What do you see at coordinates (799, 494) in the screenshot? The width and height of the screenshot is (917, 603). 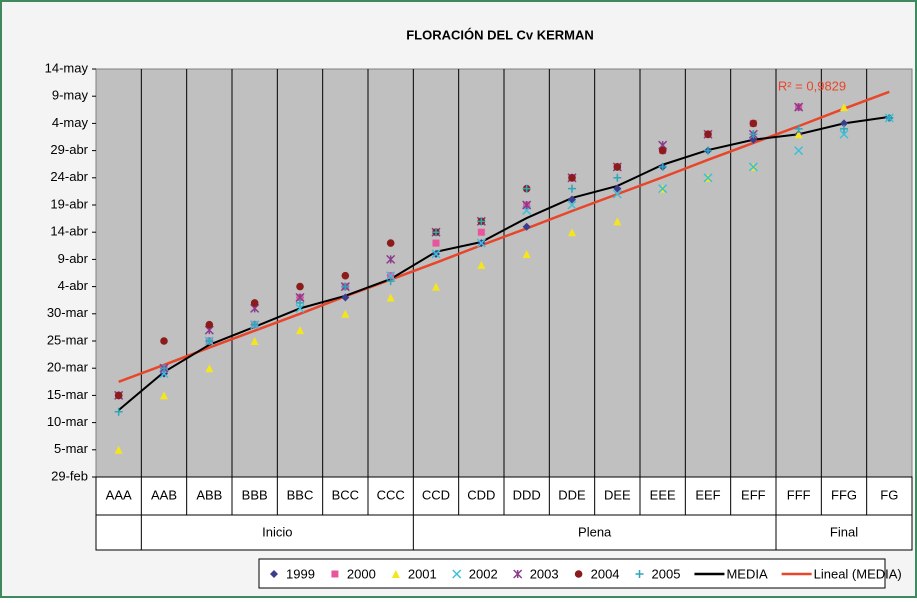 I see `x-tick-label: FFF` at bounding box center [799, 494].